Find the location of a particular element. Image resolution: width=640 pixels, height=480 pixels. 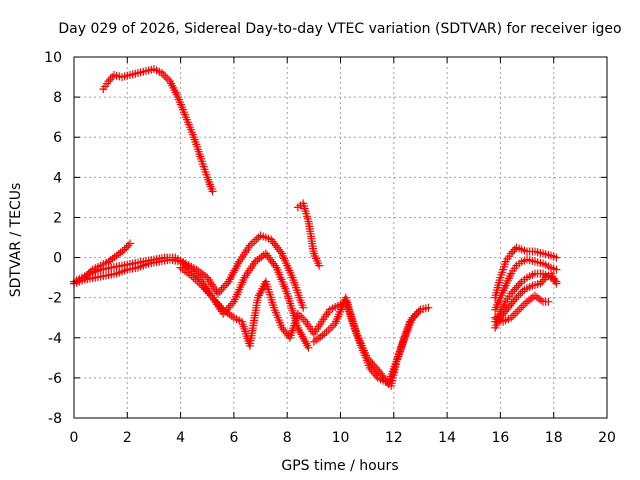

series-arc-f is located at coordinates (367, 340).